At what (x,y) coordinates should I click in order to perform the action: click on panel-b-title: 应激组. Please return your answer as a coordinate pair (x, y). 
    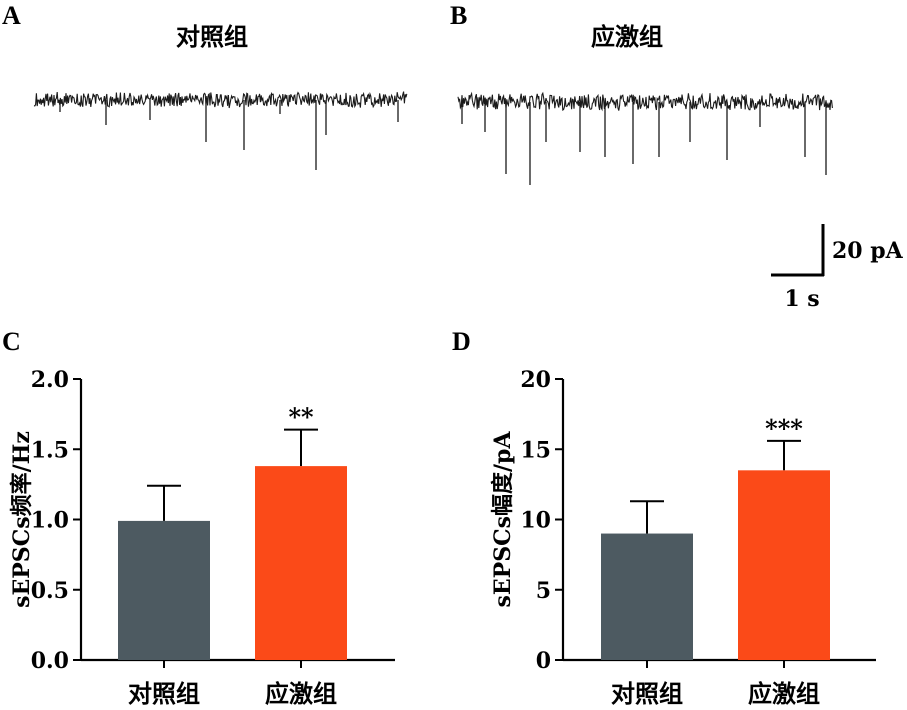
    Looking at the image, I should click on (627, 37).